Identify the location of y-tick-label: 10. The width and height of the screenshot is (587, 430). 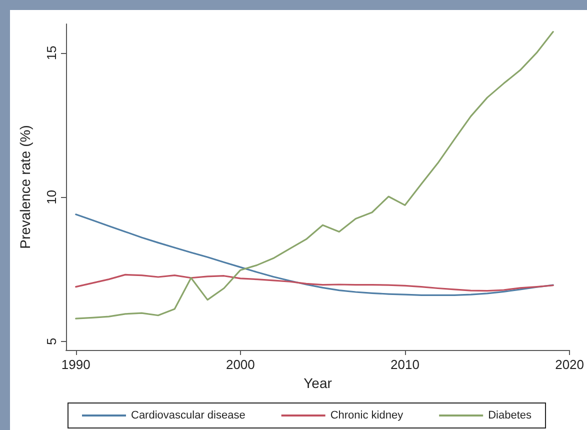
(51, 197).